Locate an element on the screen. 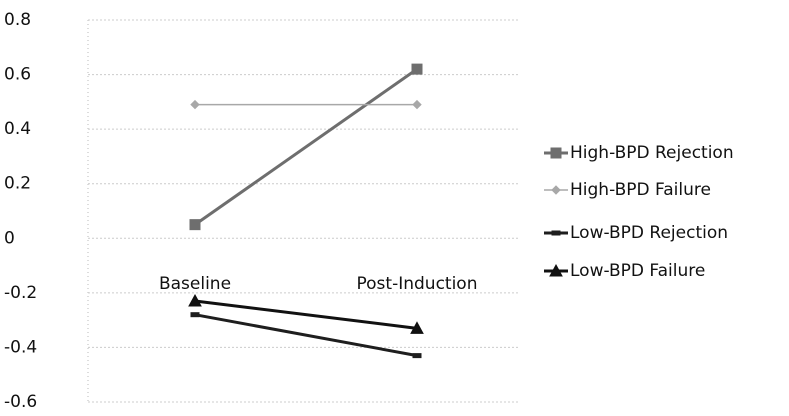 This screenshot has width=789, height=416. legend-label: Low-BPD Rejection is located at coordinates (649, 233).